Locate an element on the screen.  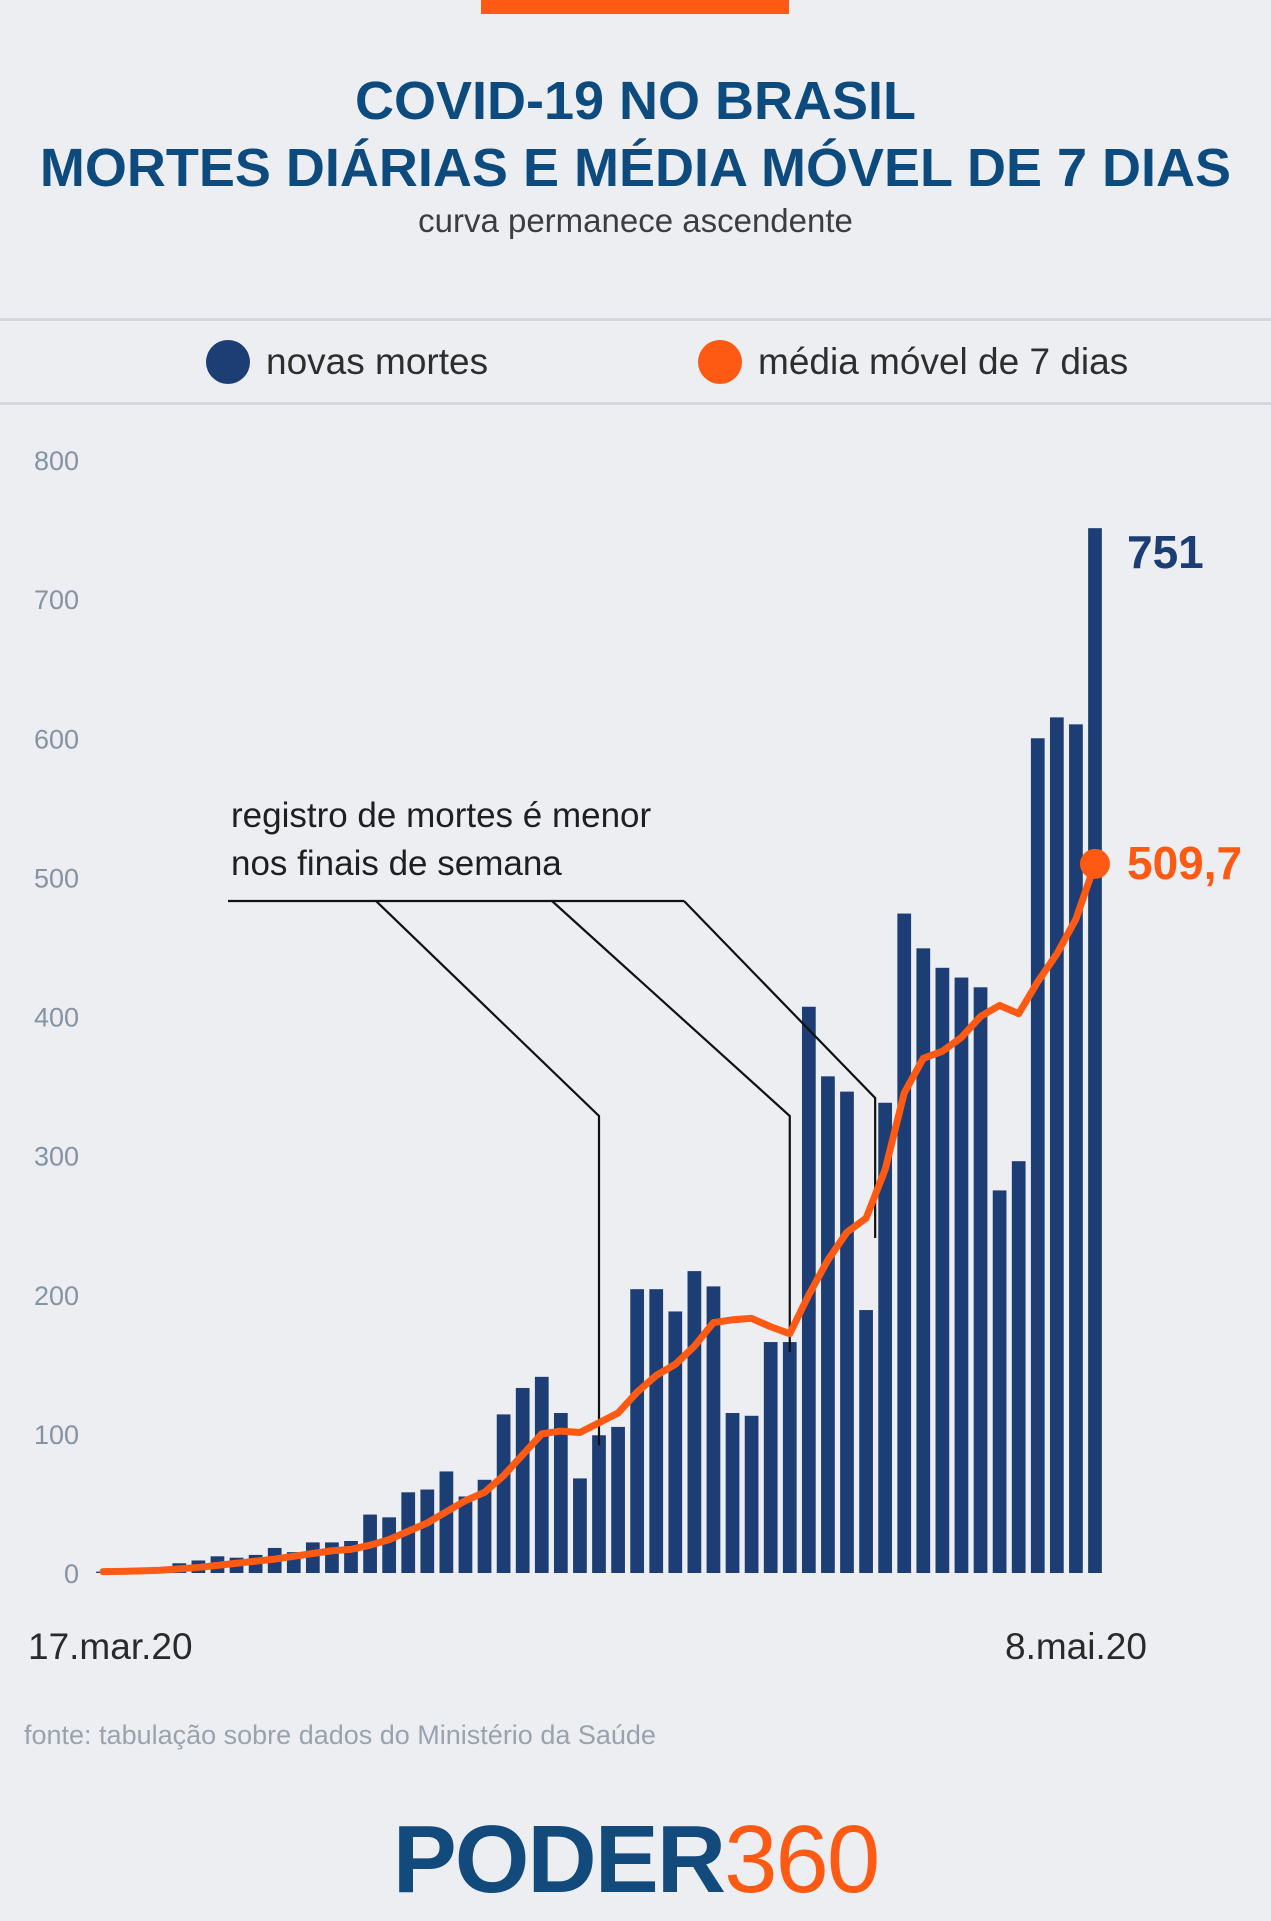
x-axis-end-label: 8.mai.20 is located at coordinates (1076, 1646).